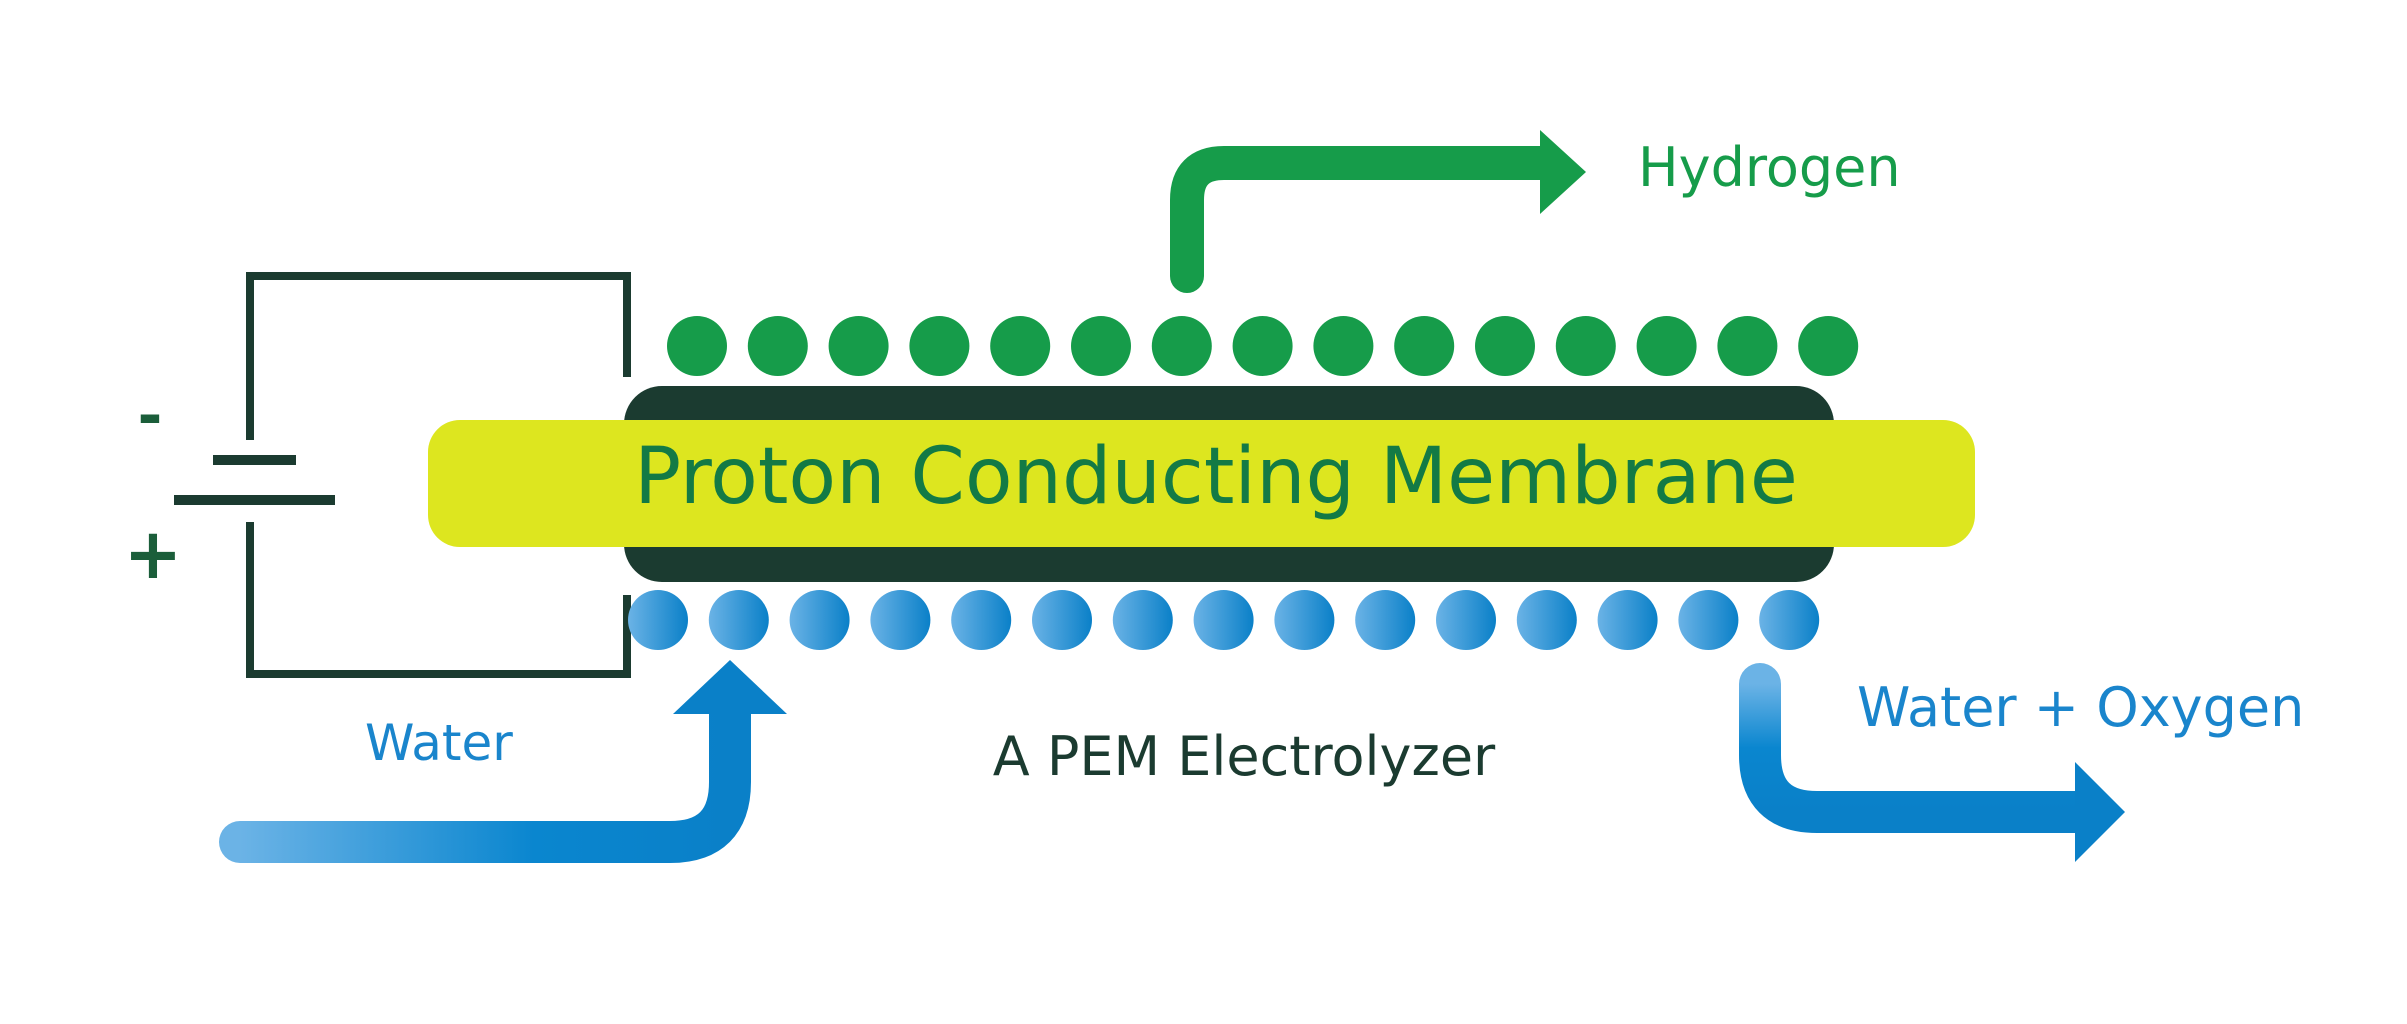 The image size is (2407, 1024). I want to click on water-oxygen-label: Water + Oxygen, so click(2080, 707).